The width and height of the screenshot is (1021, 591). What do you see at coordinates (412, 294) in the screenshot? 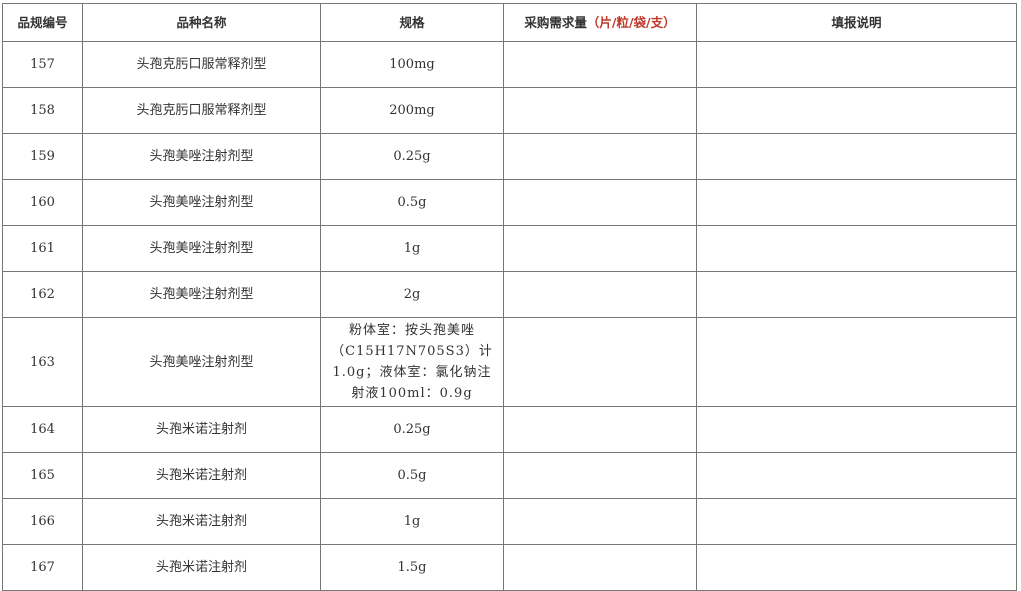
I see `cell-spec: 2g` at bounding box center [412, 294].